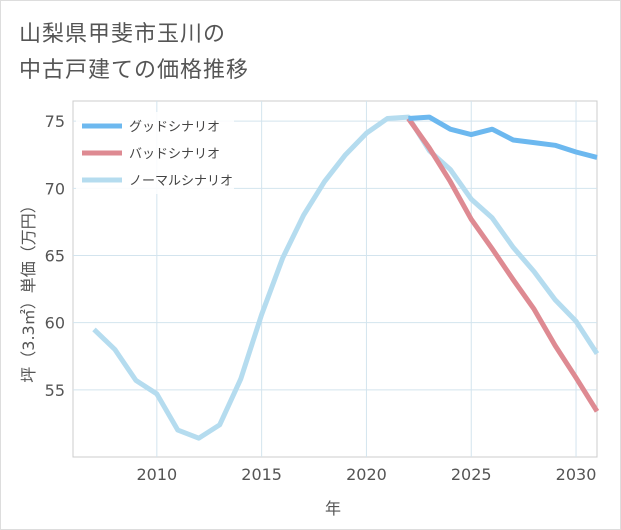 The image size is (621, 530). I want to click on x-axis-label: 年, so click(333, 508).